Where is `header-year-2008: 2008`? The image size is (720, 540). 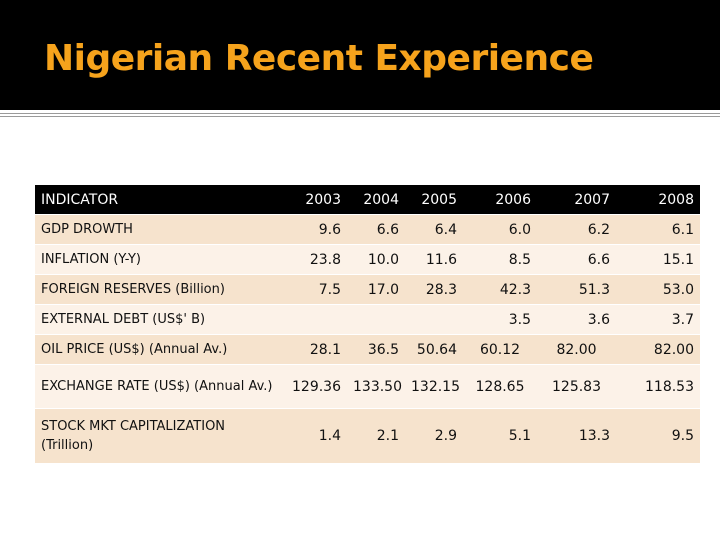 header-year-2008: 2008 is located at coordinates (658, 200).